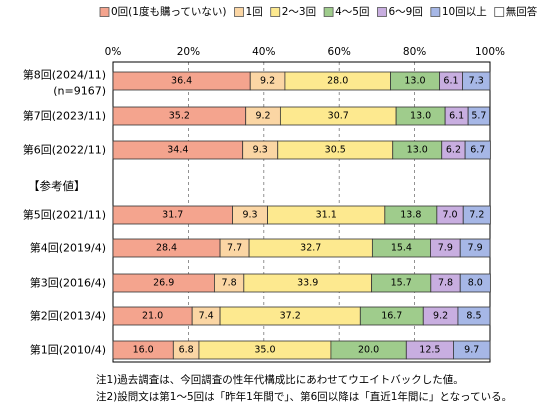 This screenshot has height=407, width=551. What do you see at coordinates (449, 215) in the screenshot?
I see `data-label: 7.0` at bounding box center [449, 215].